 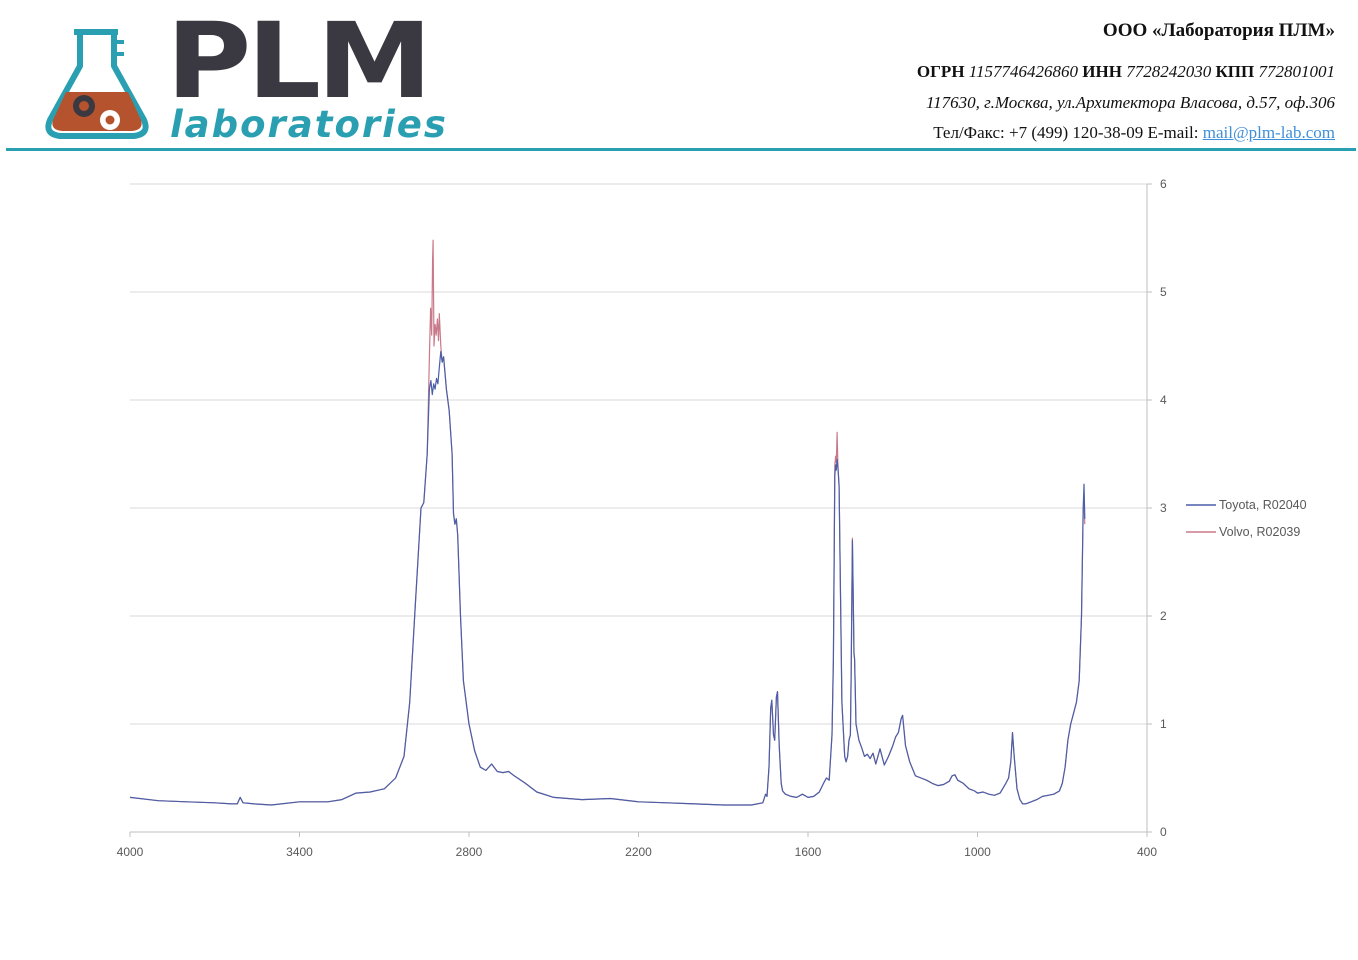 What do you see at coordinates (1163, 832) in the screenshot?
I see `y-tick-label: 0` at bounding box center [1163, 832].